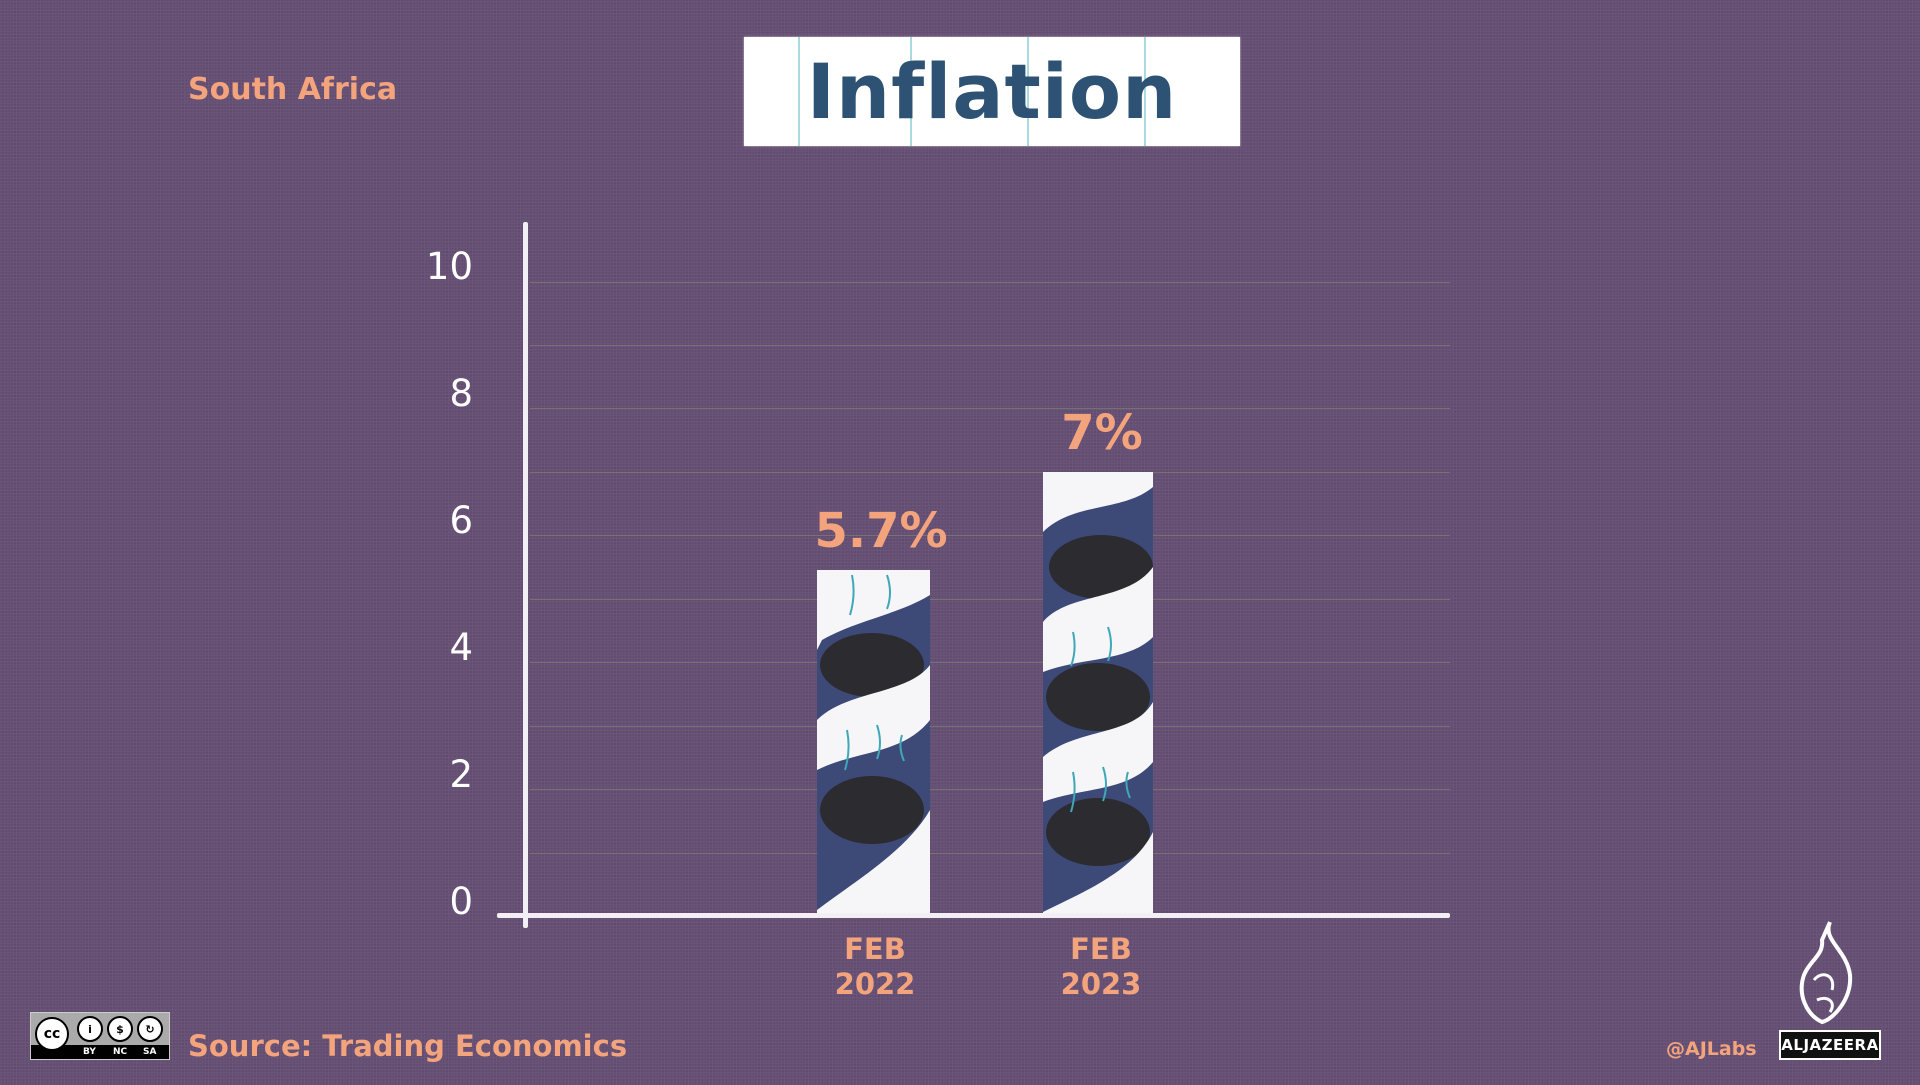 This screenshot has width=1920, height=1085. I want to click on cc-icon: cc, so click(52, 1034).